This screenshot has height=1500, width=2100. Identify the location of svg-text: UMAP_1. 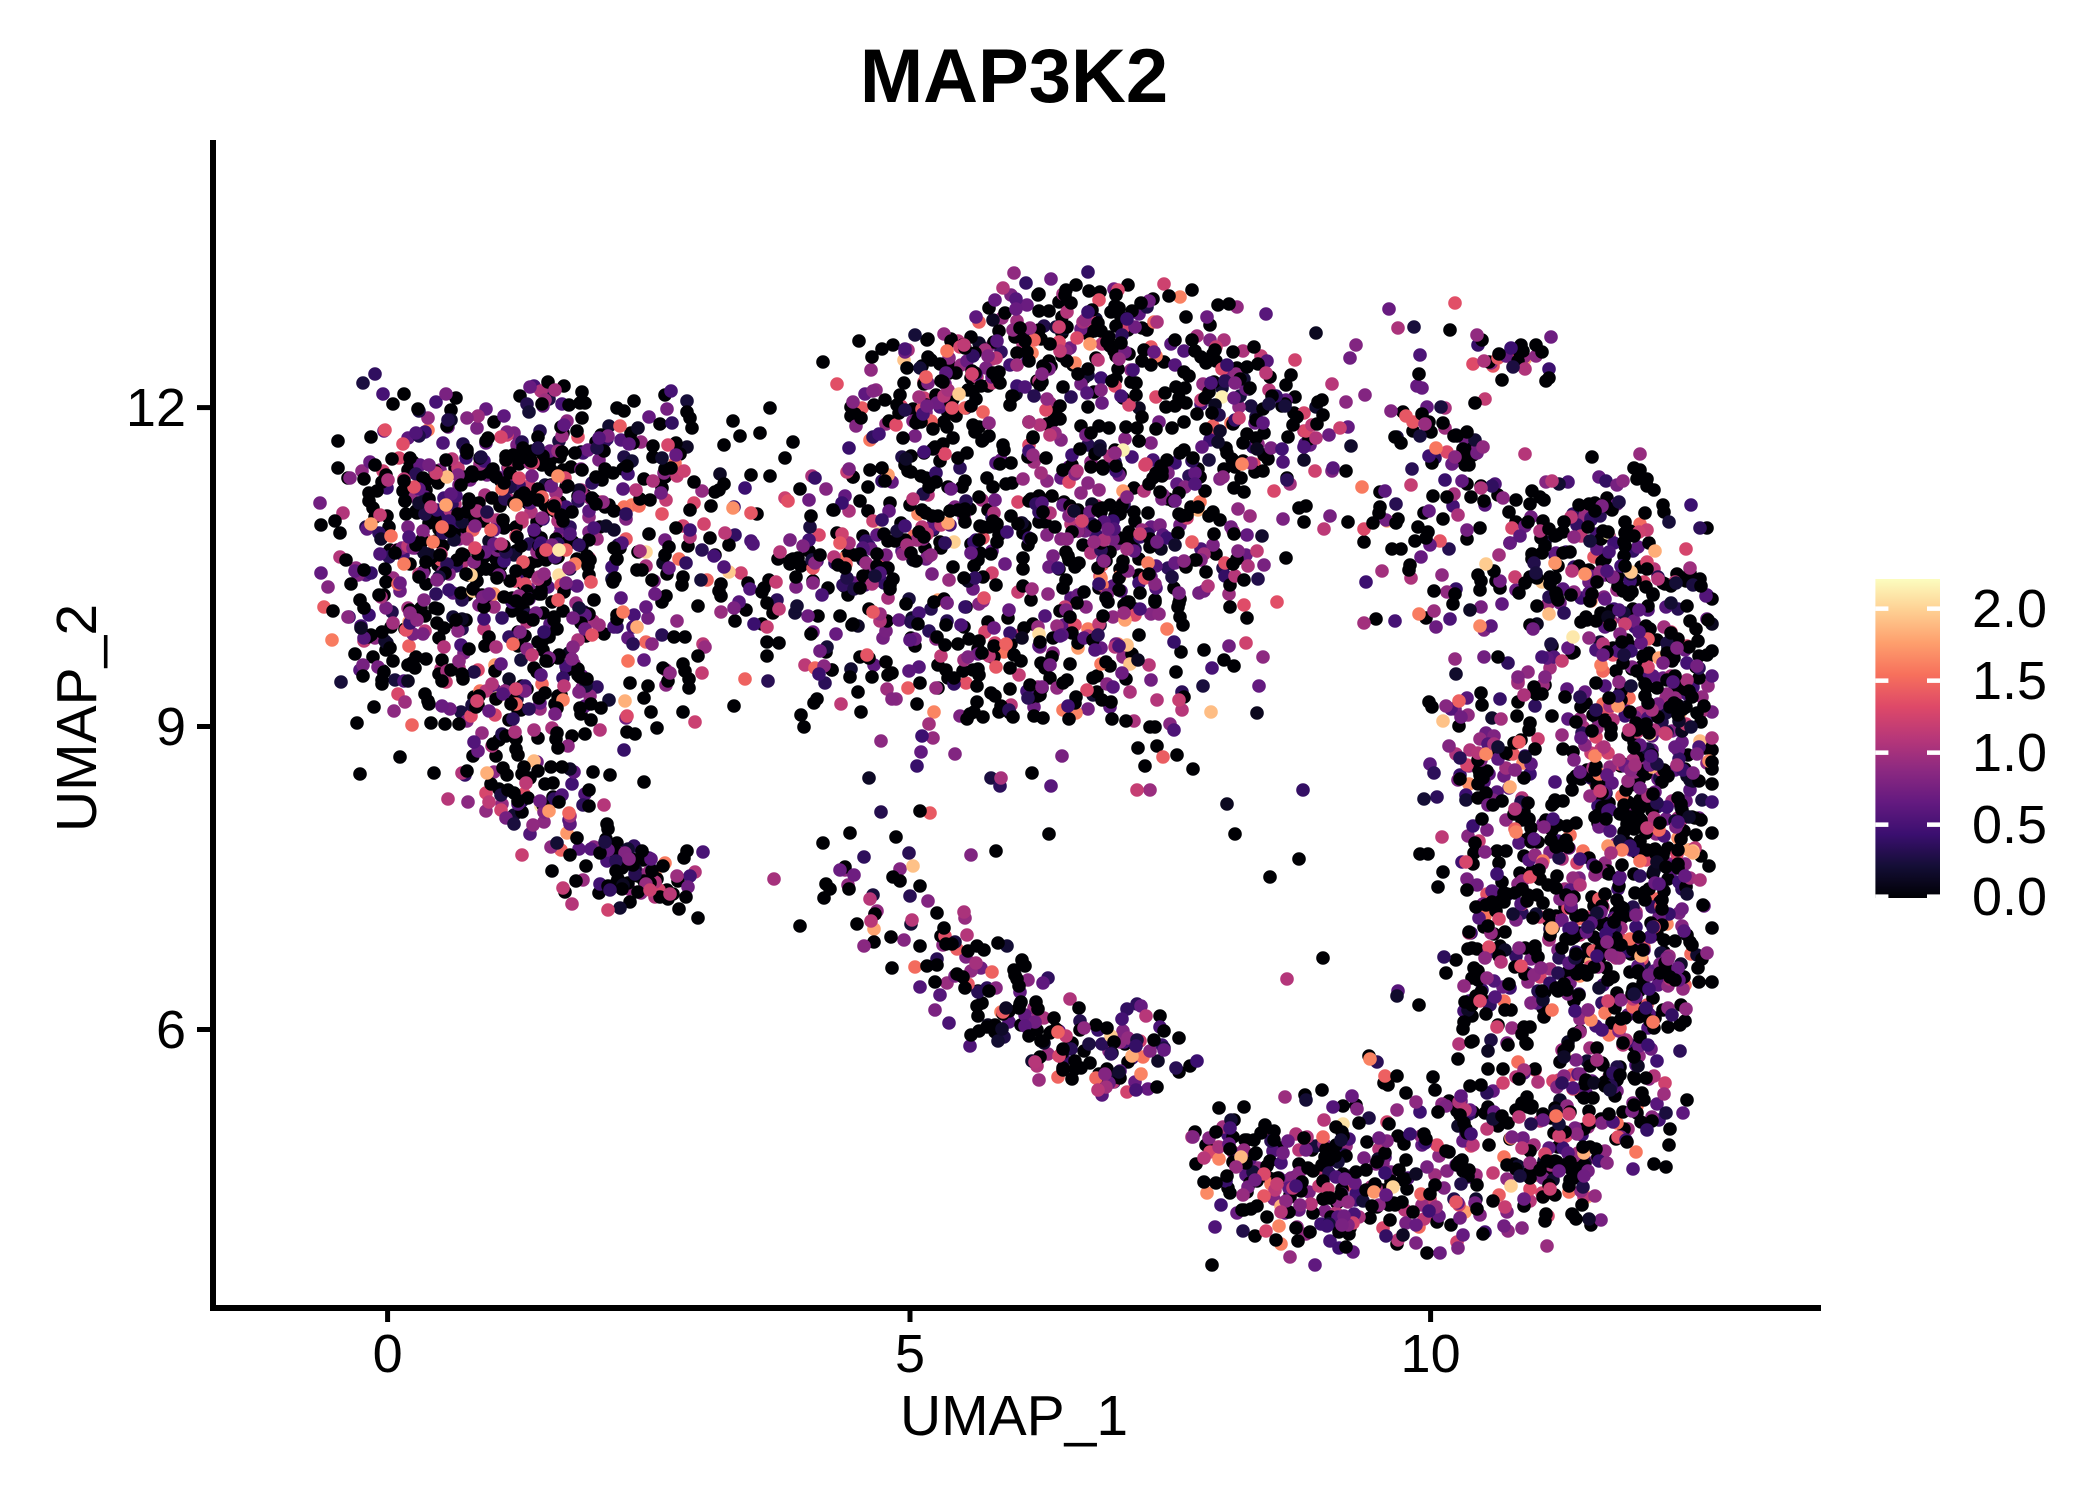
(1014, 1416).